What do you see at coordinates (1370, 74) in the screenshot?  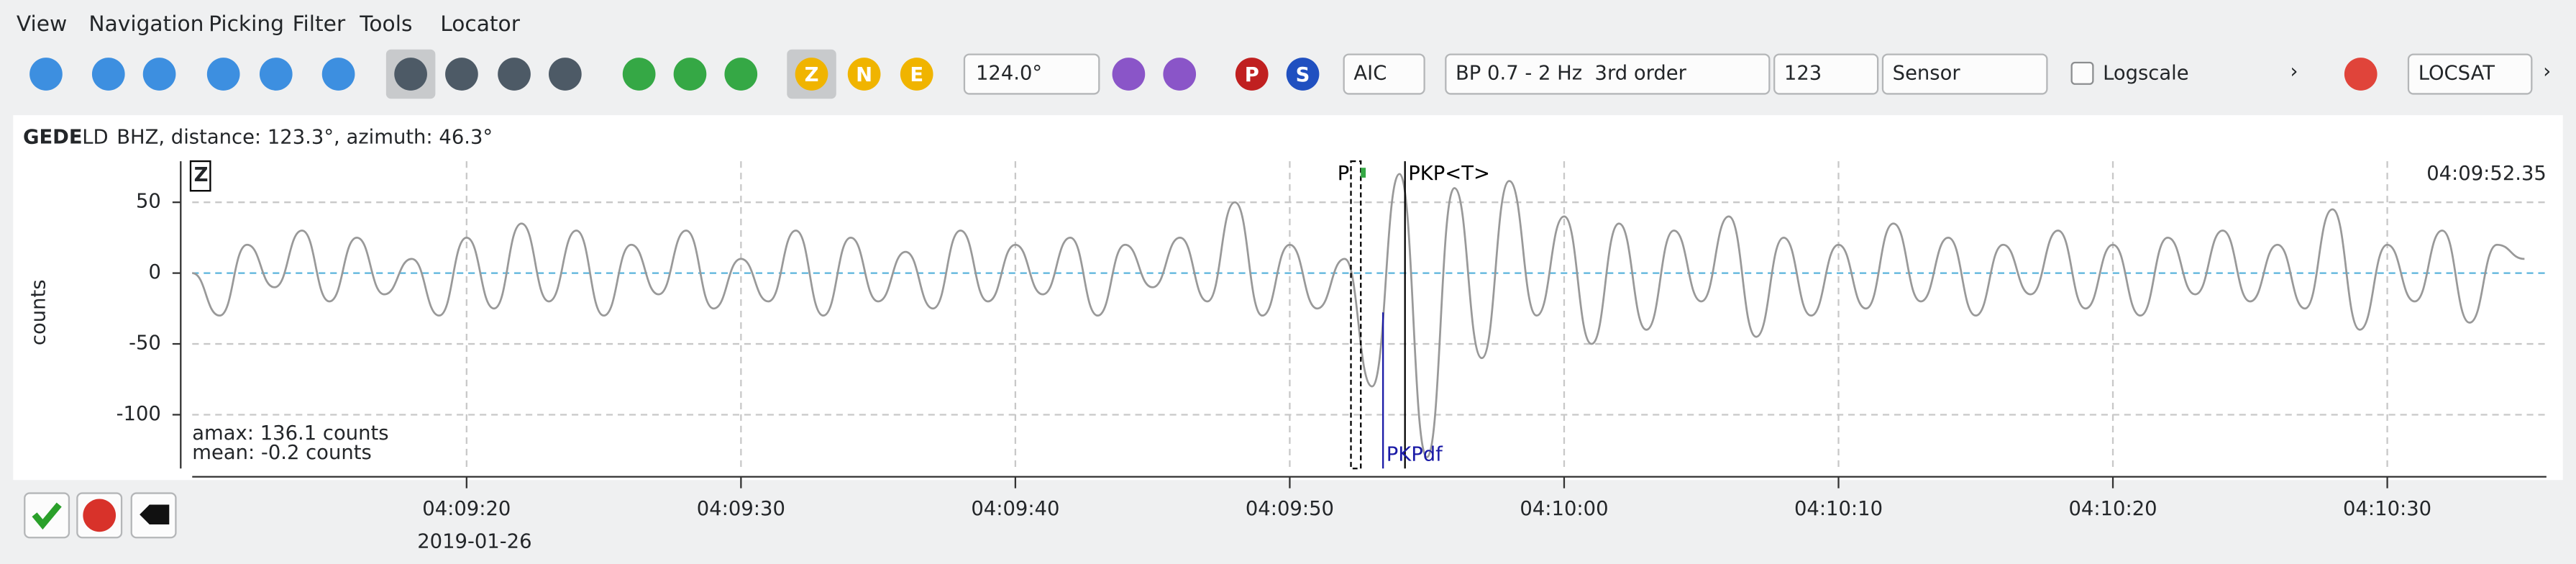 I see `picker: AIC` at bounding box center [1370, 74].